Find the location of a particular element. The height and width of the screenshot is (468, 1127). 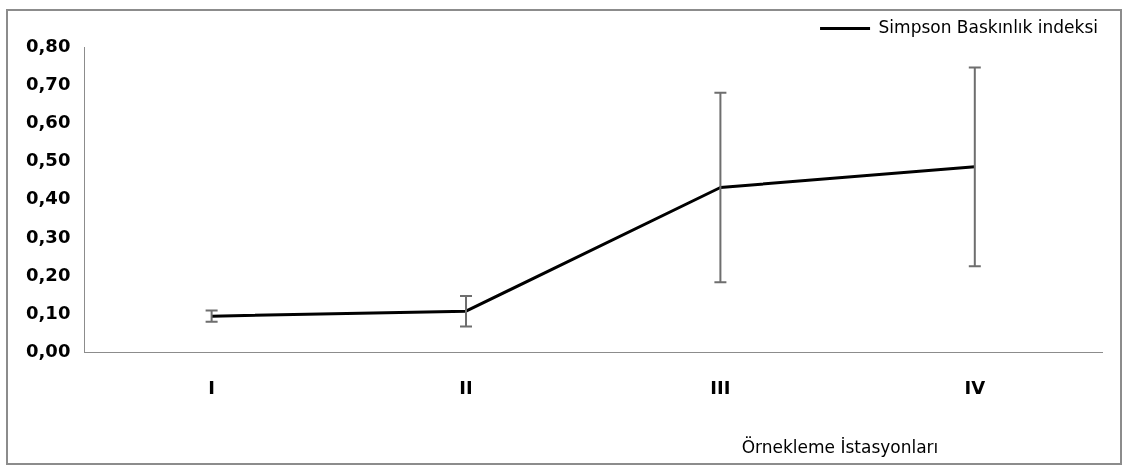

x-tick-label: III is located at coordinates (720, 387).